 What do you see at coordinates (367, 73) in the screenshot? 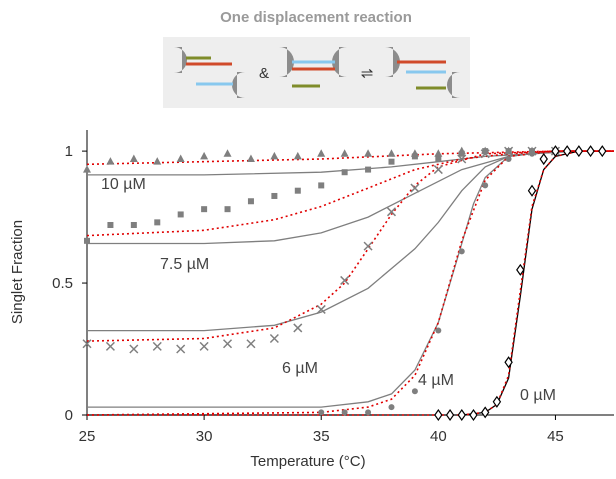
I see `inset-symbol: ⇌` at bounding box center [367, 73].